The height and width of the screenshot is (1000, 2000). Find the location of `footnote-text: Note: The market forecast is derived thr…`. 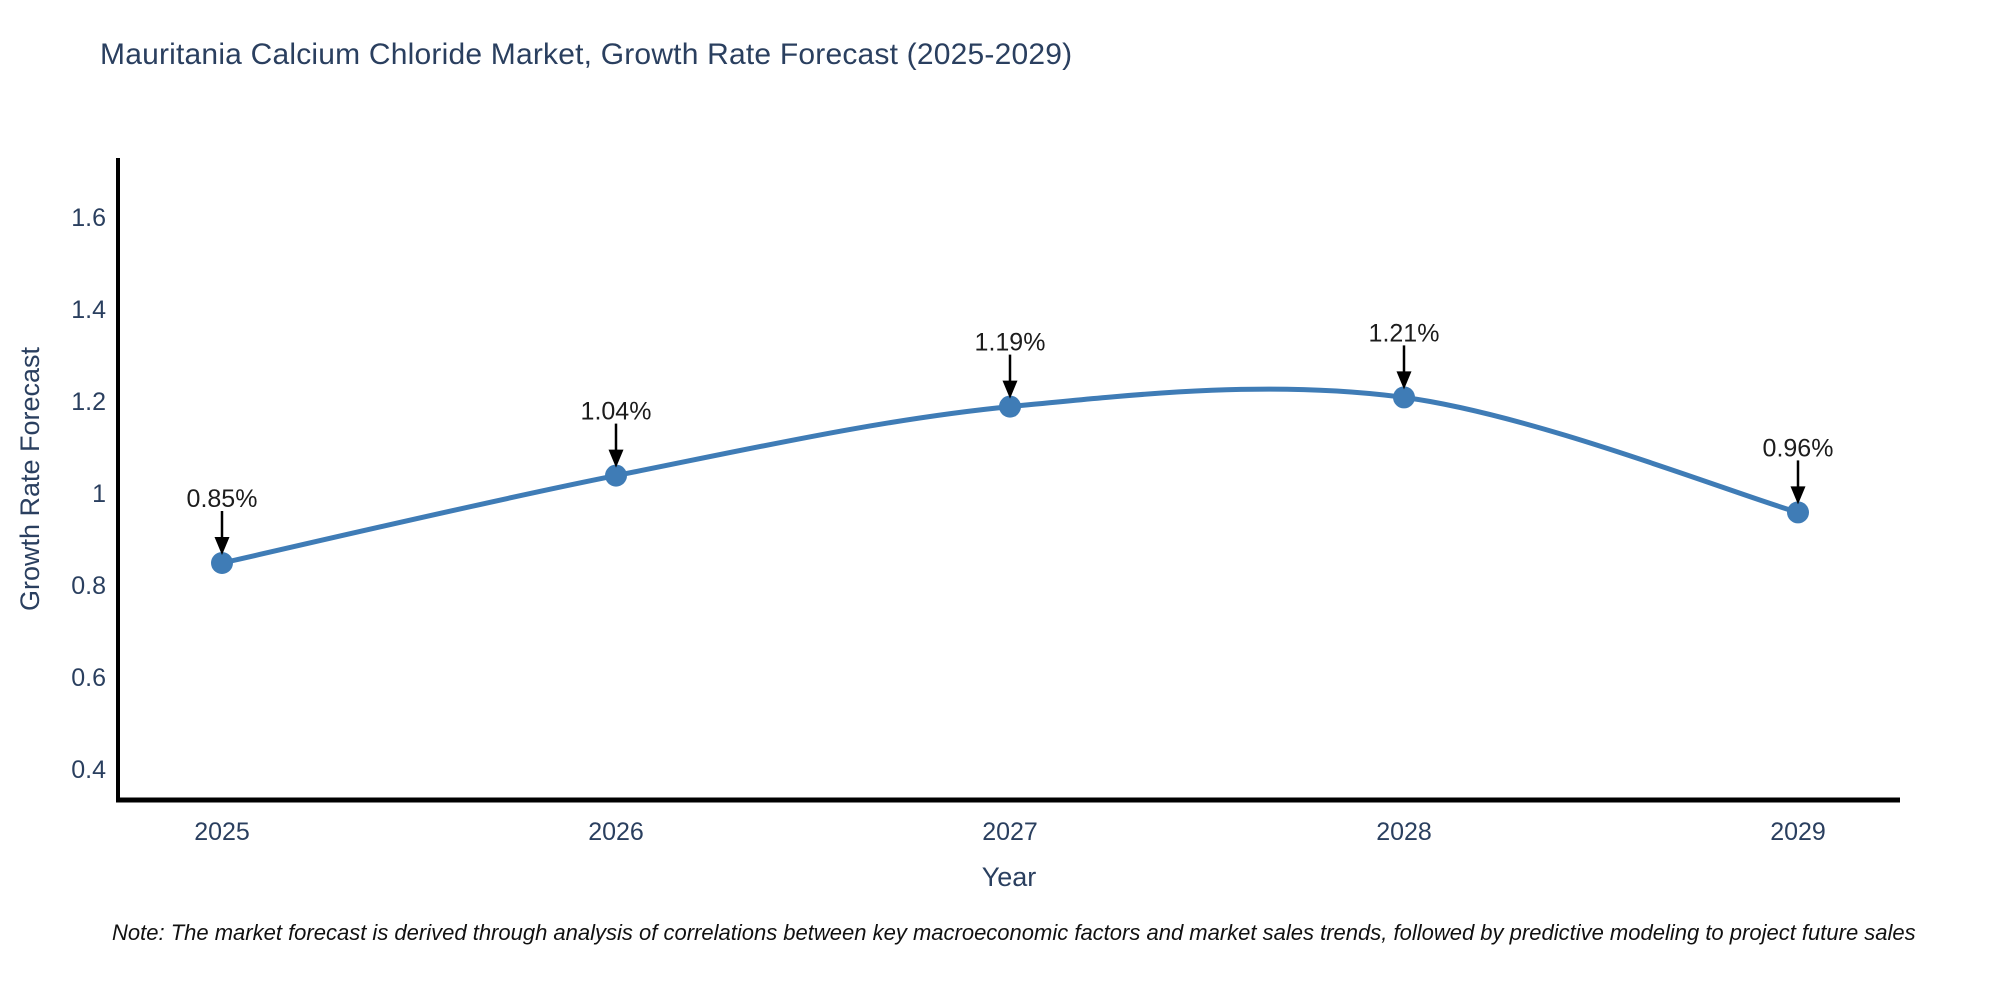

footnote-text: Note: The market forecast is derived thr… is located at coordinates (1014, 932).